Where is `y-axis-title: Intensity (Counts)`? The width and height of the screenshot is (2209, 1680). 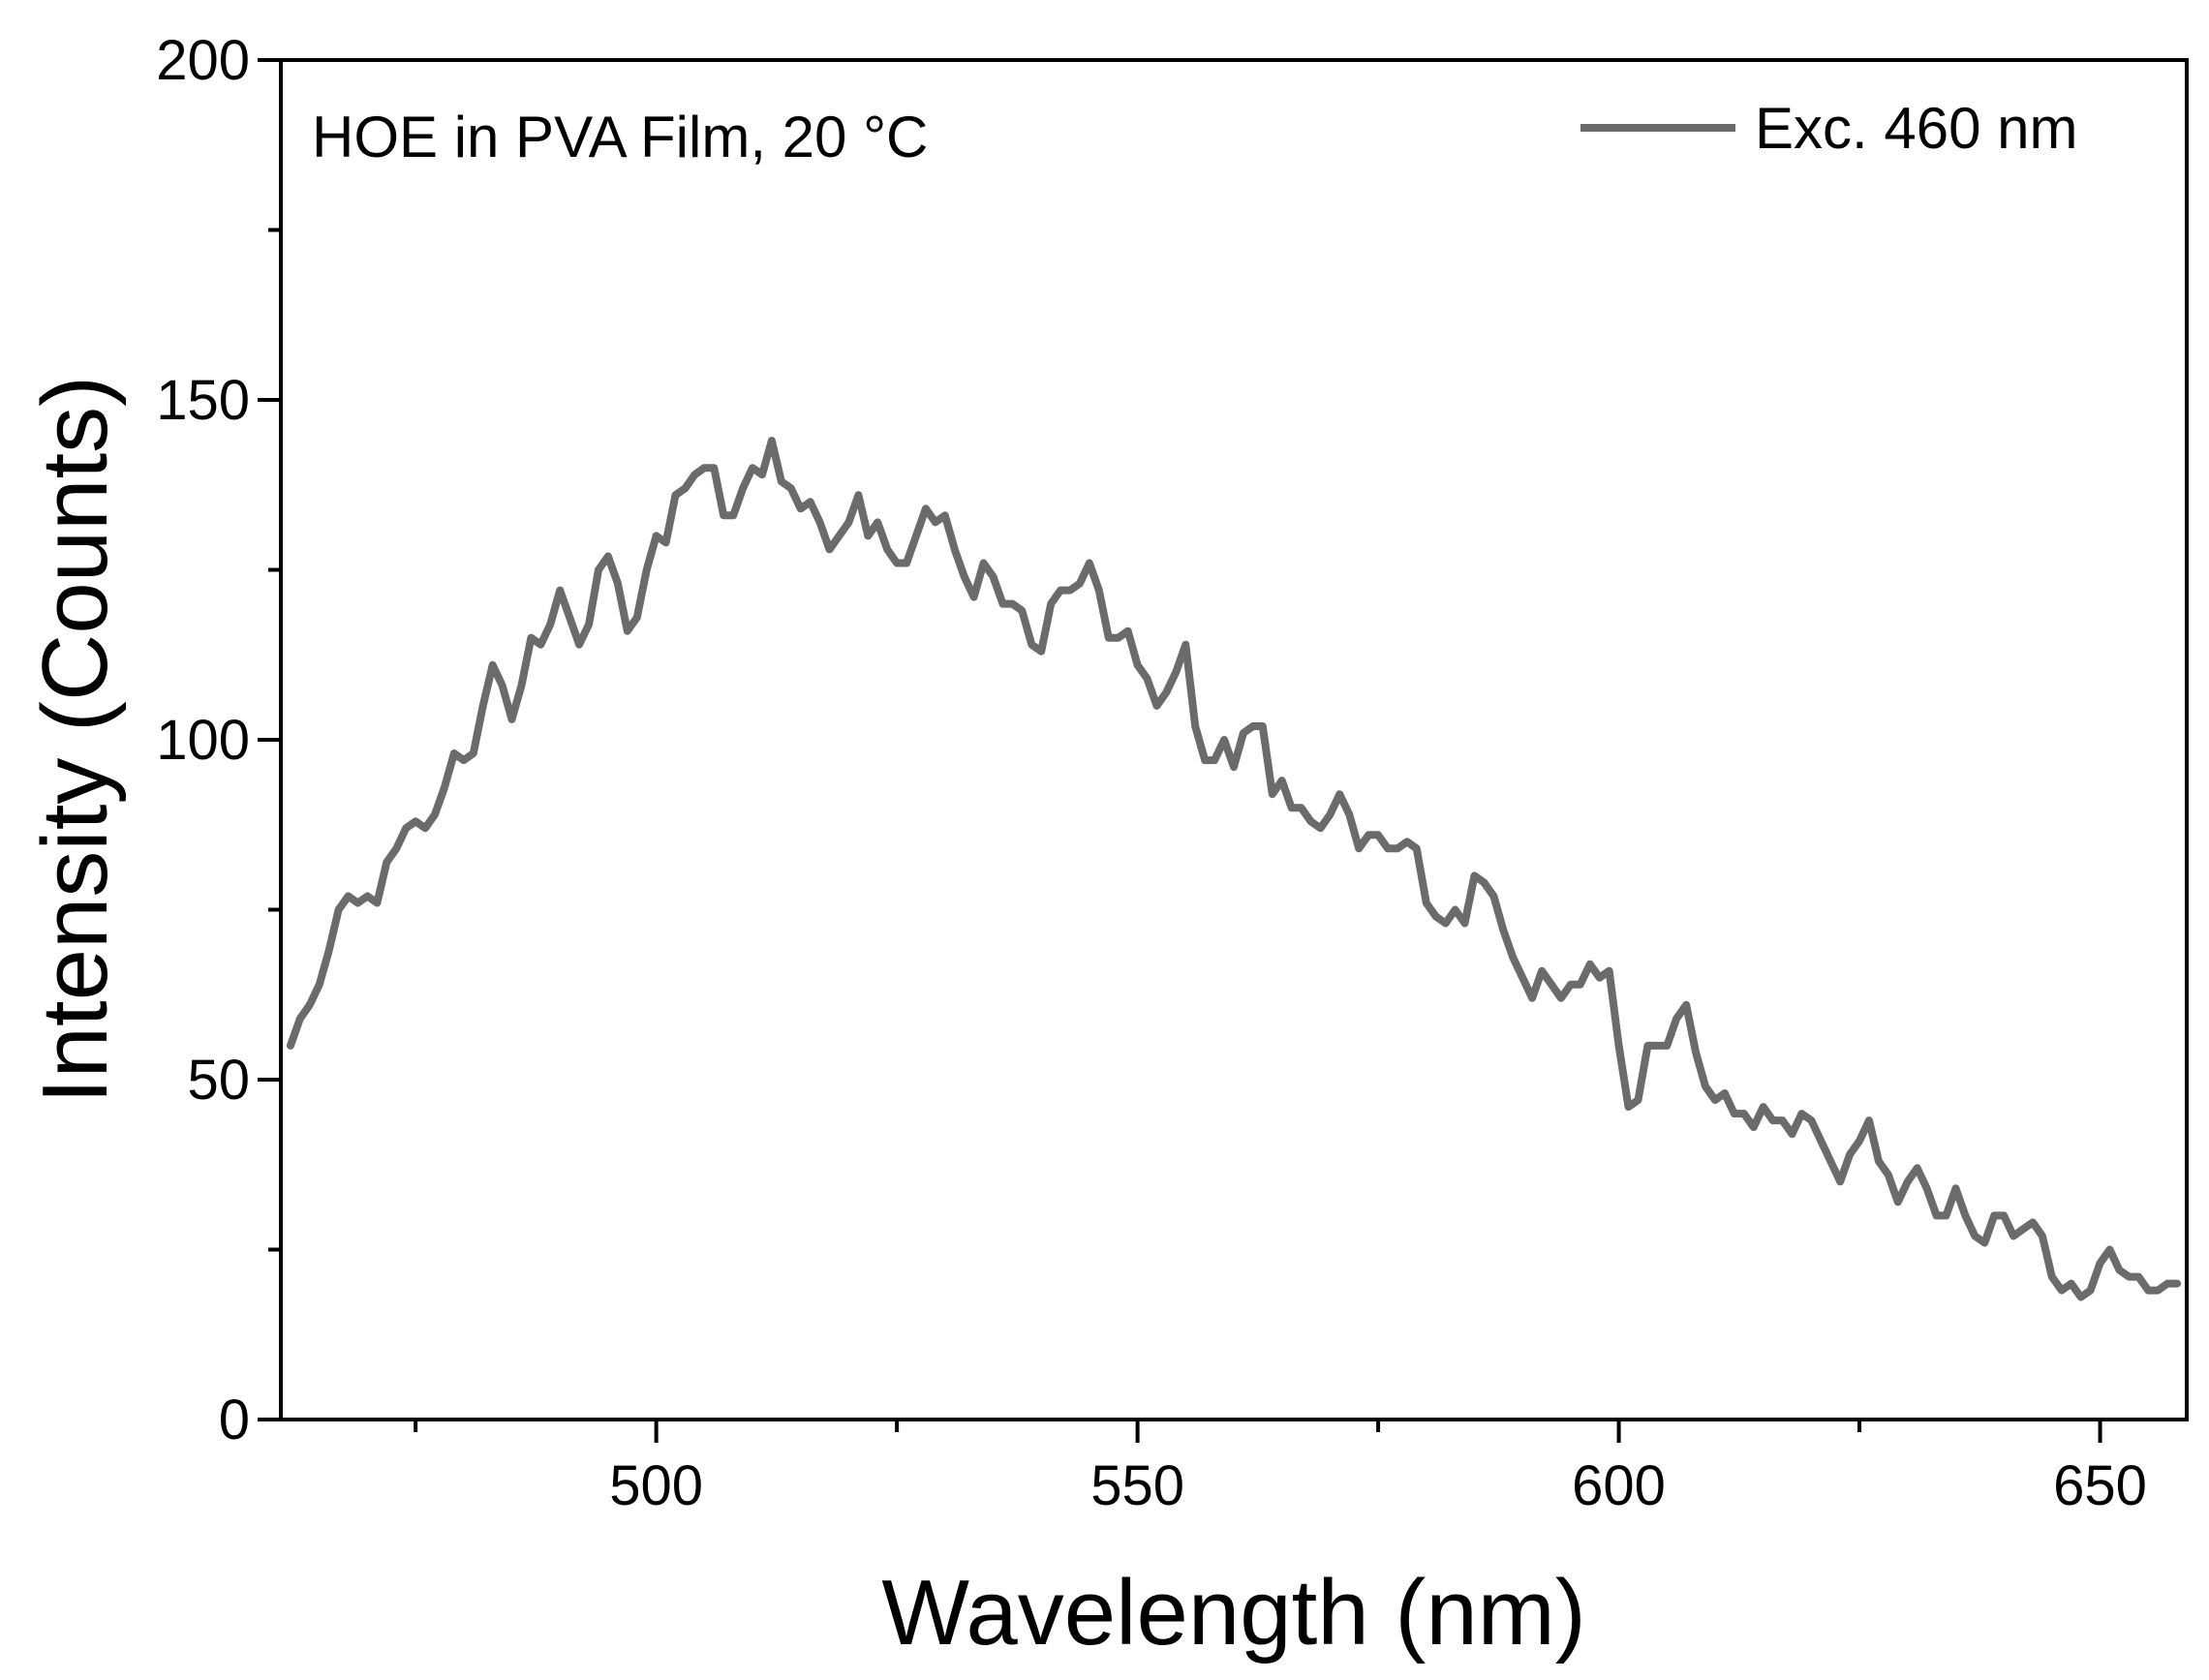 y-axis-title: Intensity (Counts) is located at coordinates (75, 740).